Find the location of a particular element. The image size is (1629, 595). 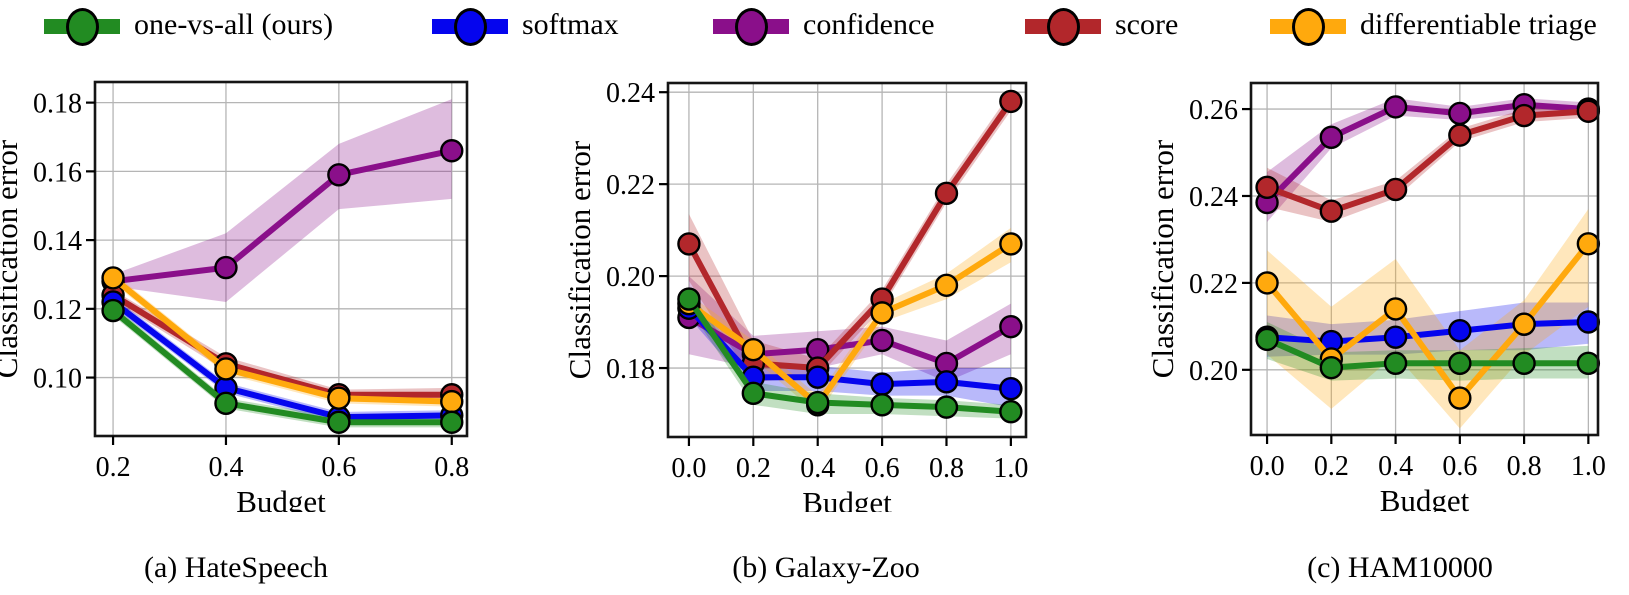

band-differentiable-triage is located at coordinates (1428, 319).